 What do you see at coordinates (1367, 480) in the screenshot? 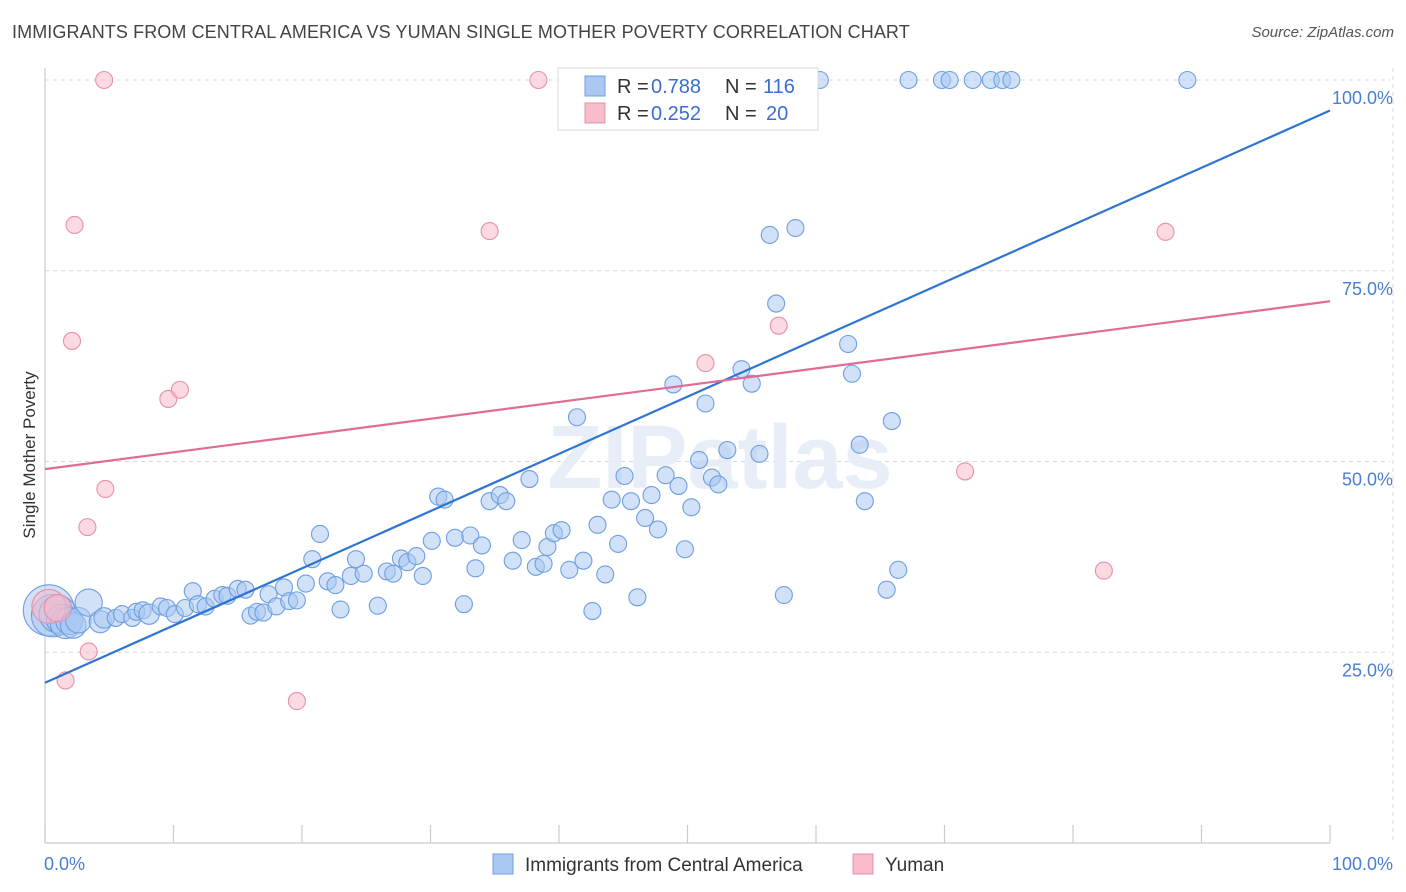
I see `y-tick-label-1: 50.0%` at bounding box center [1367, 480].